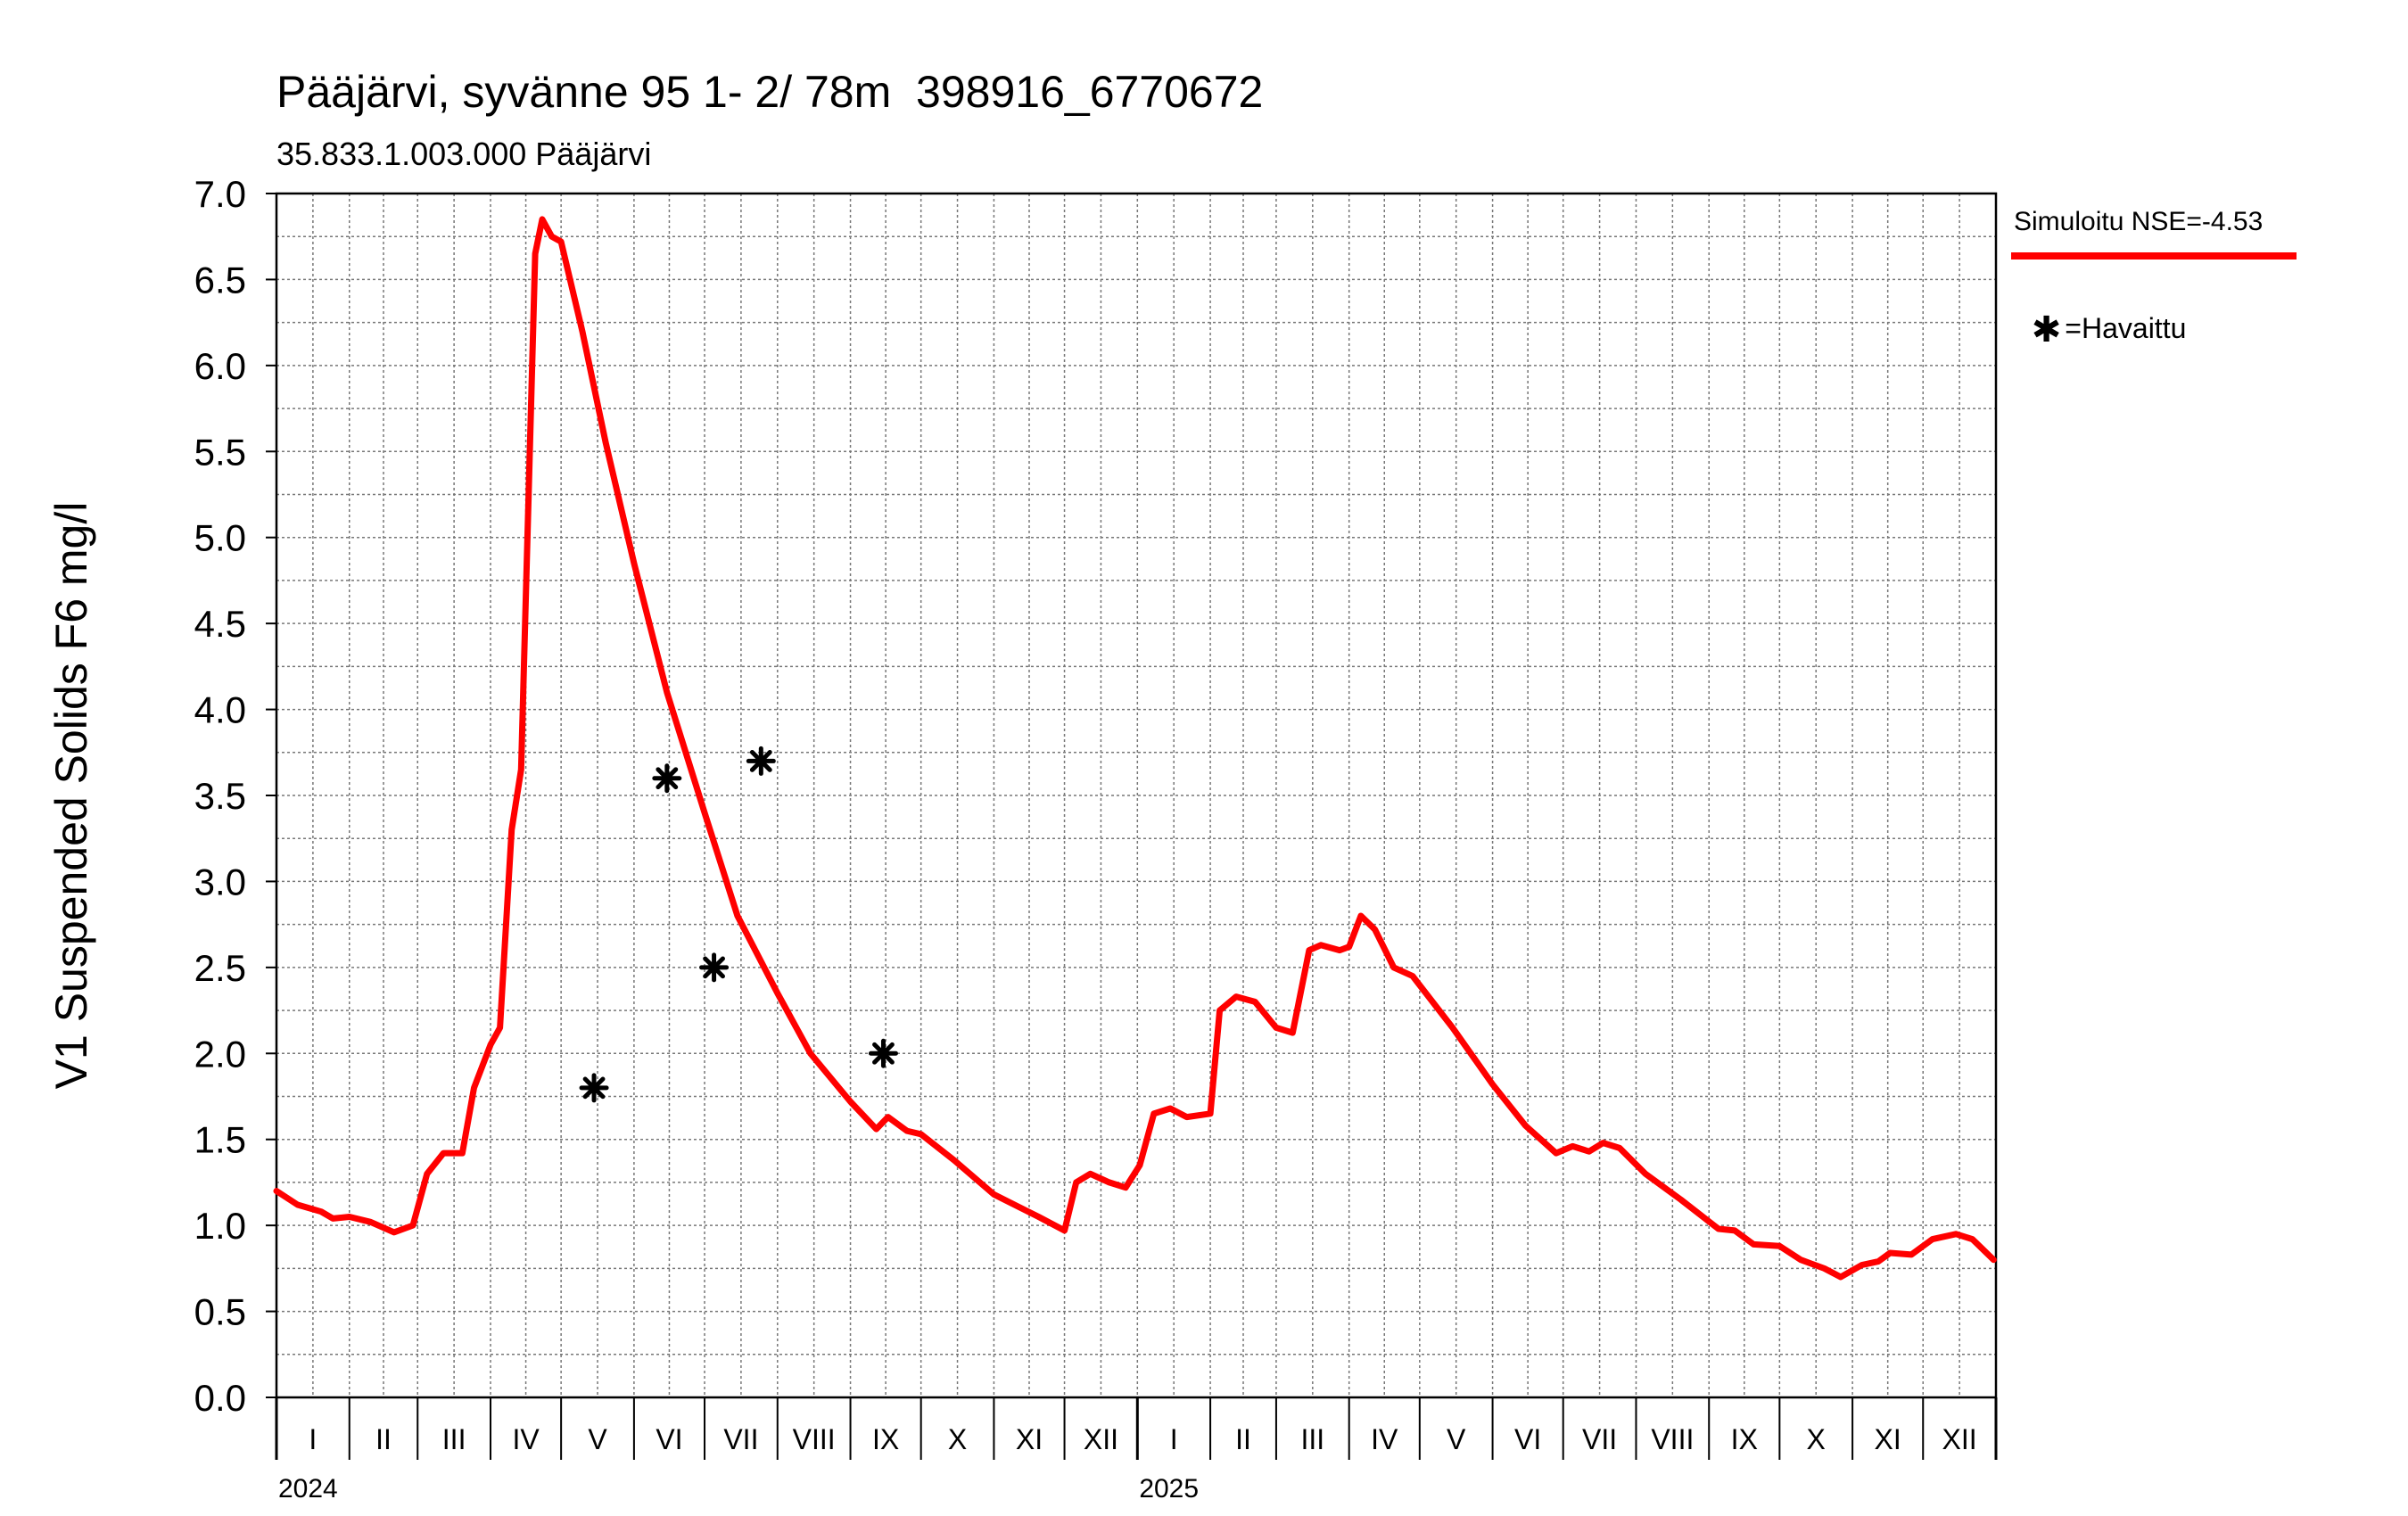 The image size is (2408, 1516). What do you see at coordinates (220, 968) in the screenshot?
I see `y-tick-label: 2.5` at bounding box center [220, 968].